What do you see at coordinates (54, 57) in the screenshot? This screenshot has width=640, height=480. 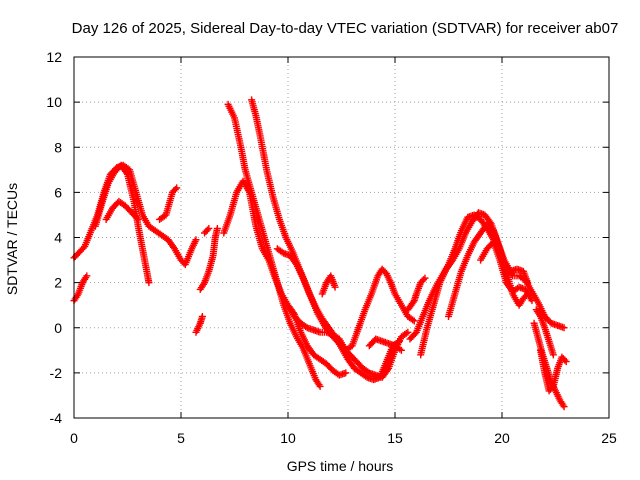 I see `y-tick-label: 12` at bounding box center [54, 57].